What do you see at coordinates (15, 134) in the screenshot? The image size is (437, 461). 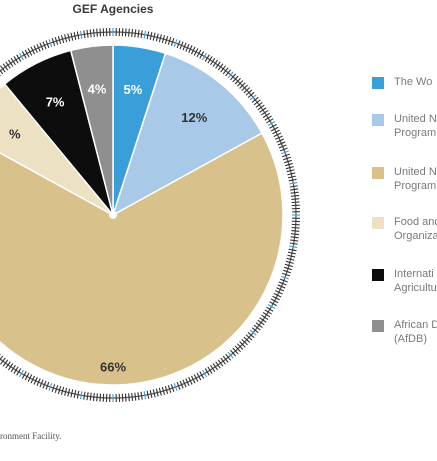 I see `slice-percent-label: %` at bounding box center [15, 134].